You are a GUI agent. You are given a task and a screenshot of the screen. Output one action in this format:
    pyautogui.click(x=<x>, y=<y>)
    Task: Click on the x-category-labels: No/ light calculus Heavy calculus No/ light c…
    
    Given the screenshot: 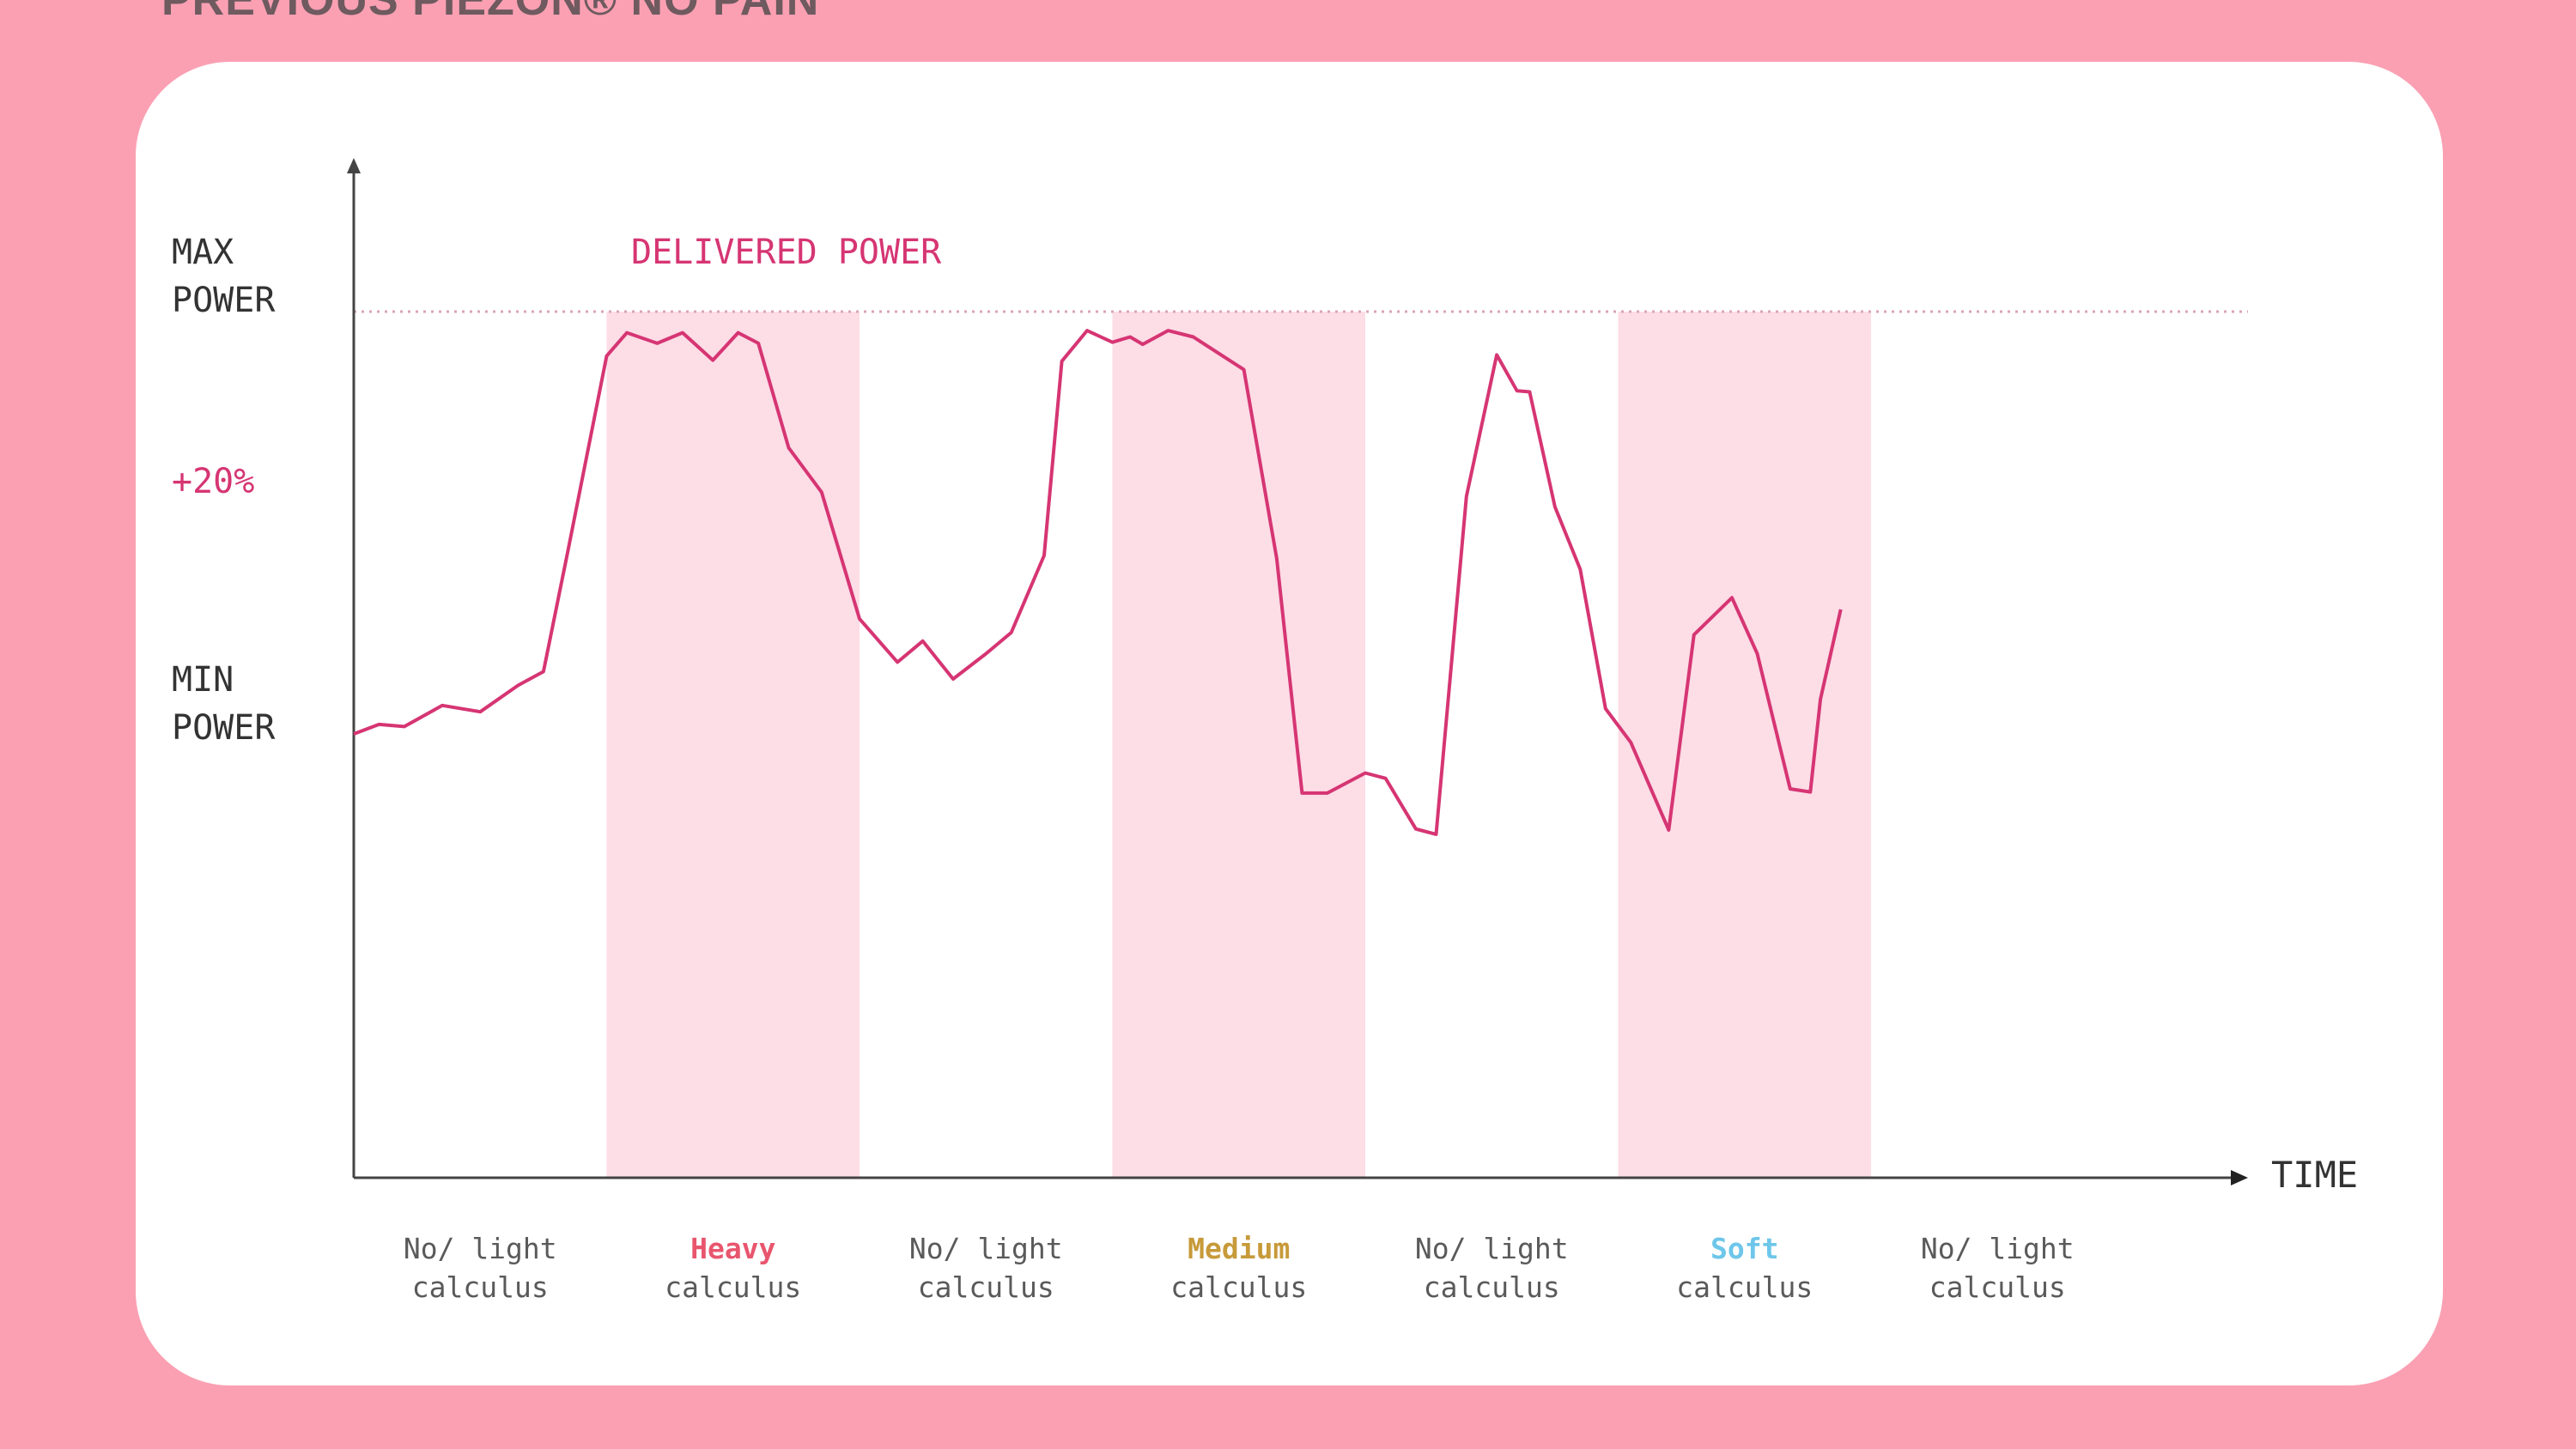 What is the action you would take?
    pyautogui.click(x=1239, y=1268)
    